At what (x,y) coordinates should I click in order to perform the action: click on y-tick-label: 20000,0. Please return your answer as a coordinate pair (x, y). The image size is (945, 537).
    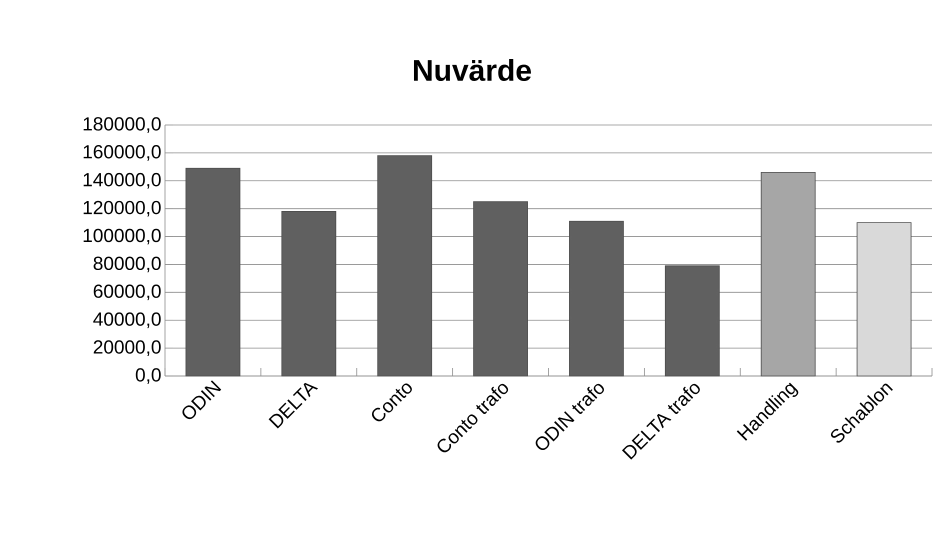
    Looking at the image, I should click on (127, 348).